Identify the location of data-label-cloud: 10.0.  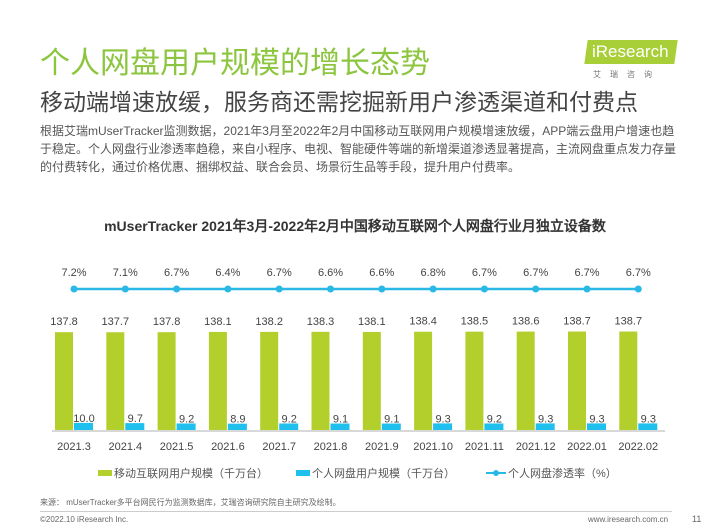
(83, 419).